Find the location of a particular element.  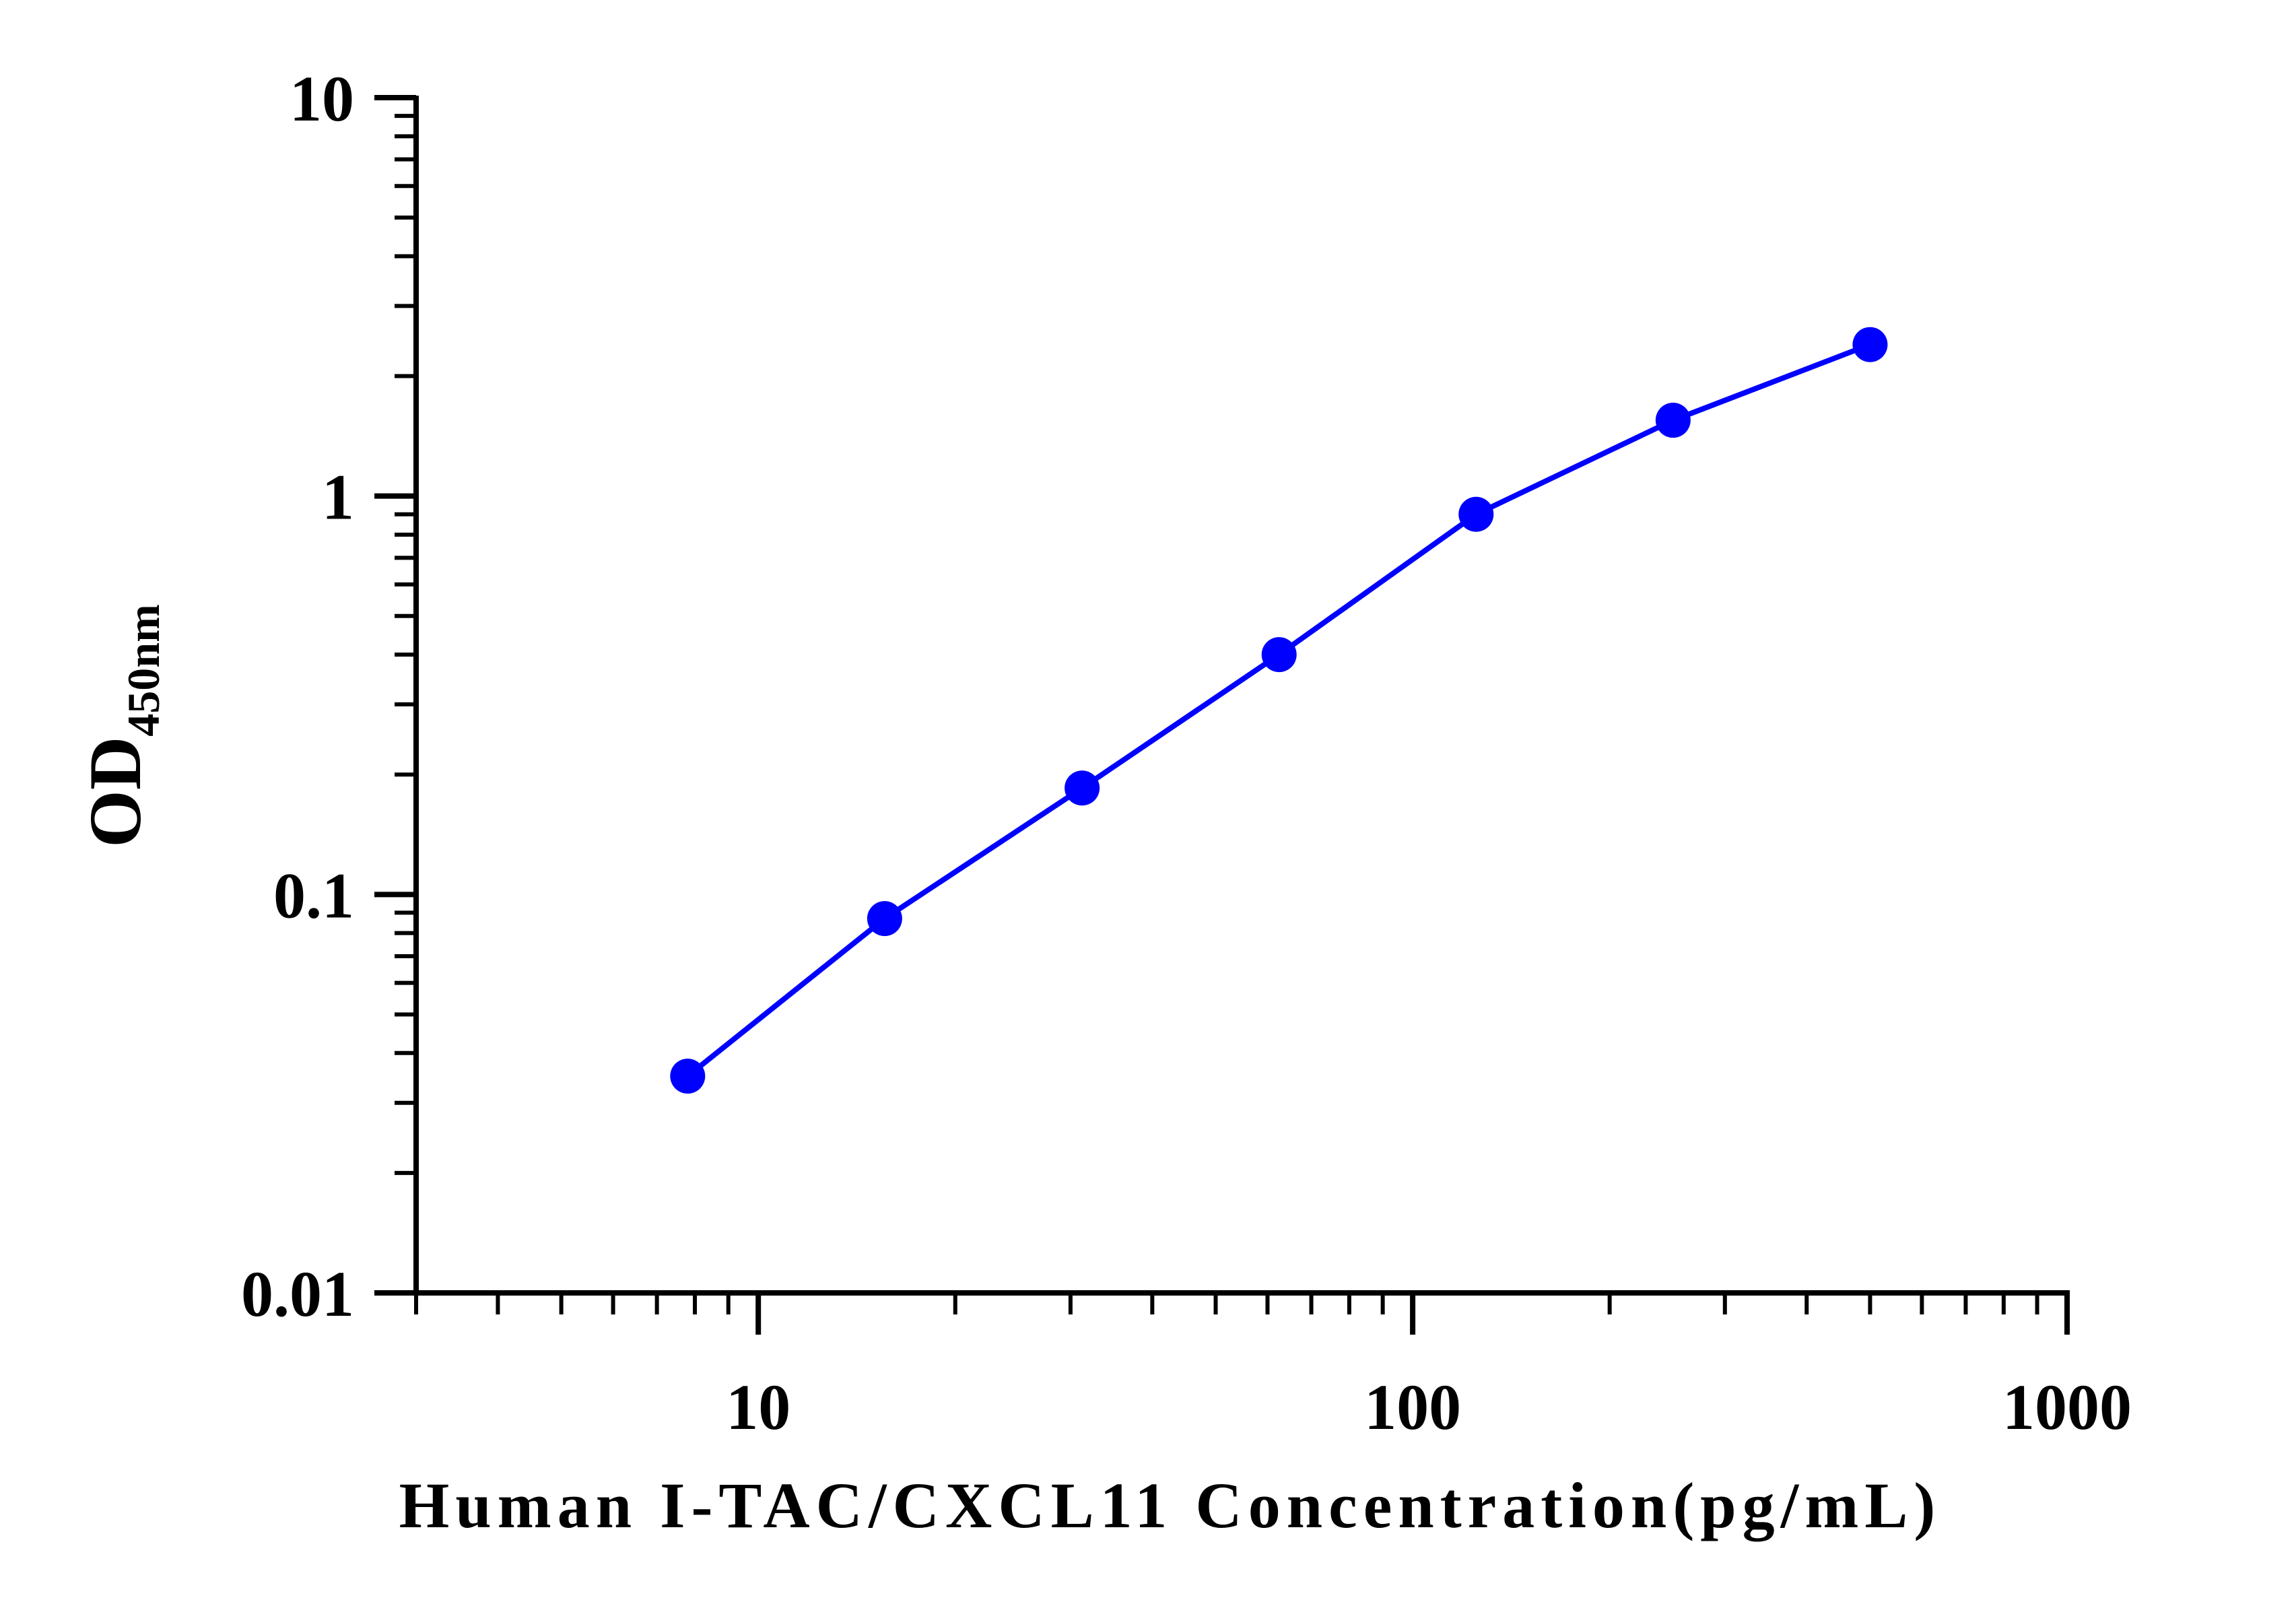

y-tick-label: 0.1 is located at coordinates (313, 895).